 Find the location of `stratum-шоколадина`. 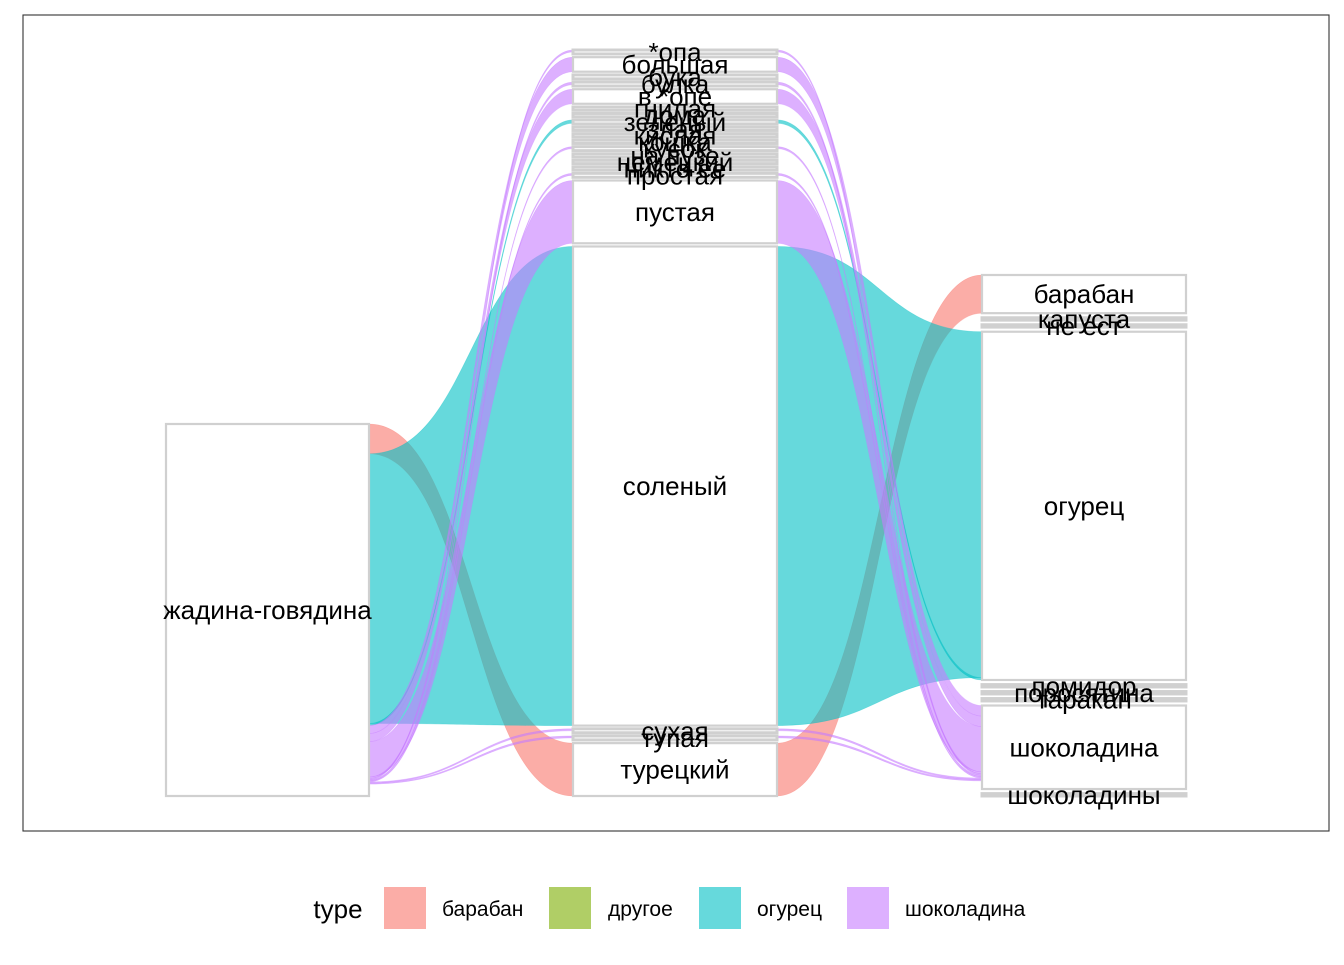

stratum-шоколадина is located at coordinates (1084, 747).